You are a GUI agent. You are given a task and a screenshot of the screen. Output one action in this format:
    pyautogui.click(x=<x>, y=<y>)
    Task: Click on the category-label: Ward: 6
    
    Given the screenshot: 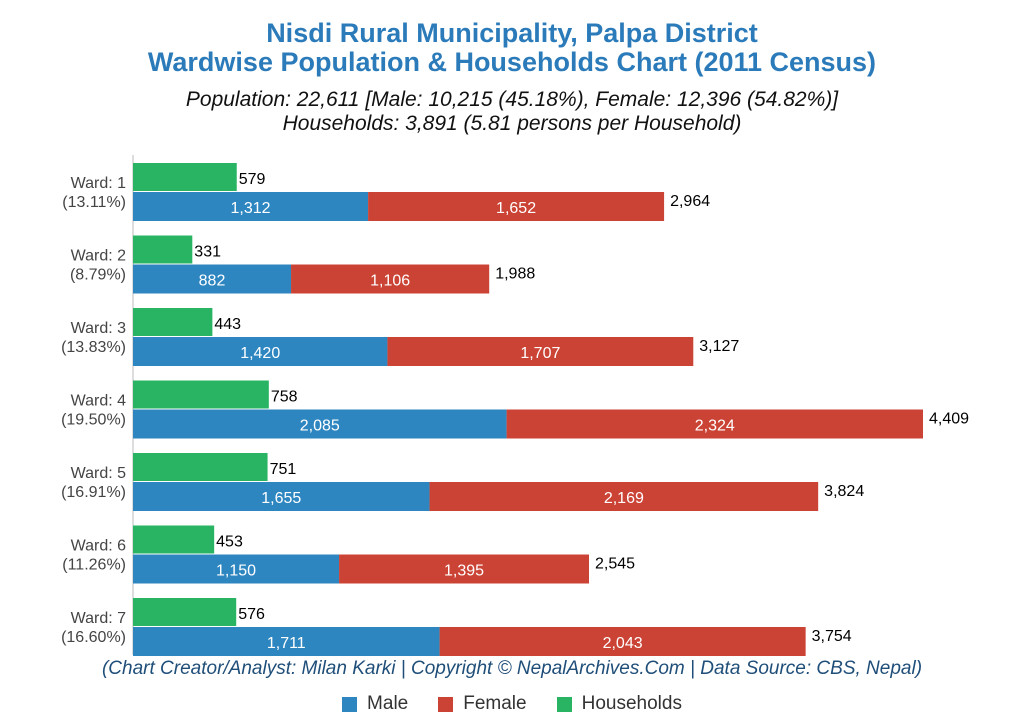 What is the action you would take?
    pyautogui.click(x=99, y=546)
    